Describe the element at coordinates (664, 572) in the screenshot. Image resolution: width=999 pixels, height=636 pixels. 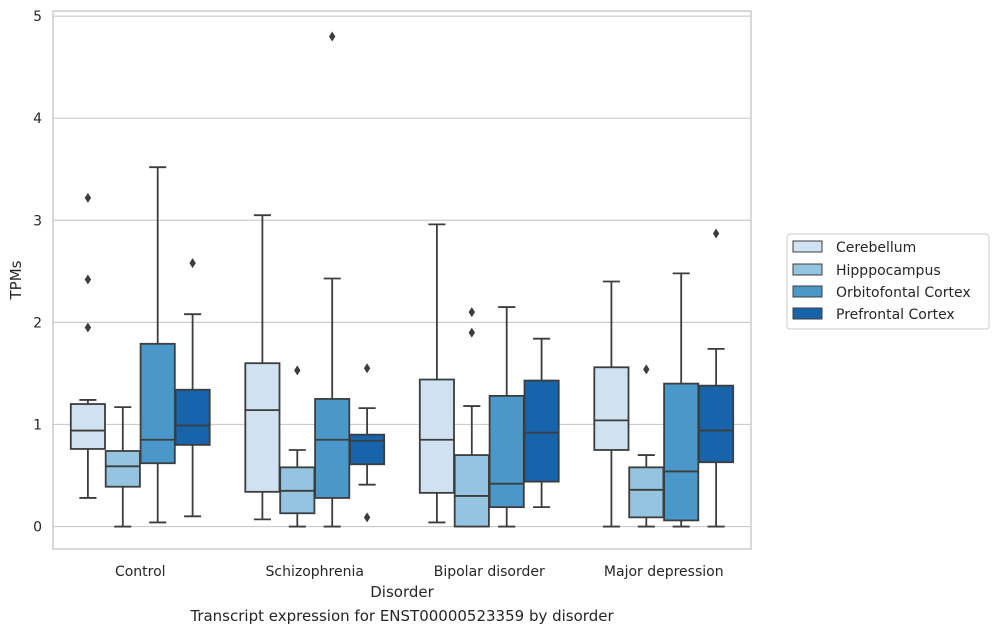
I see `x-tick-label: Major depression` at that location.